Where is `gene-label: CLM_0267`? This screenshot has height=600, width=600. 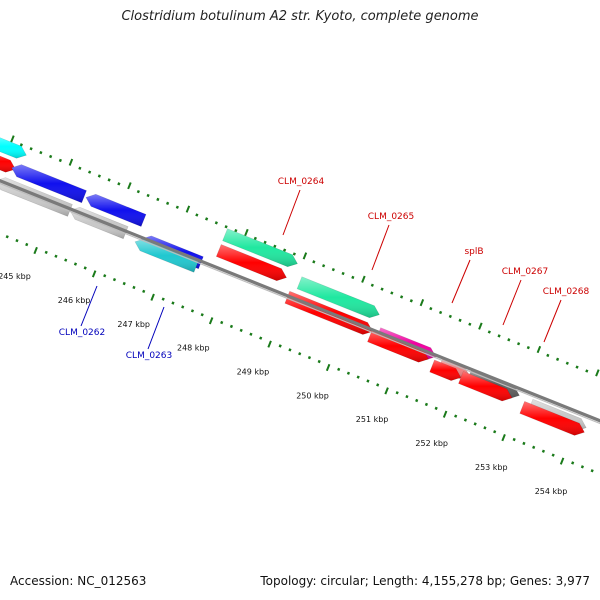 gene-label: CLM_0267 is located at coordinates (525, 272).